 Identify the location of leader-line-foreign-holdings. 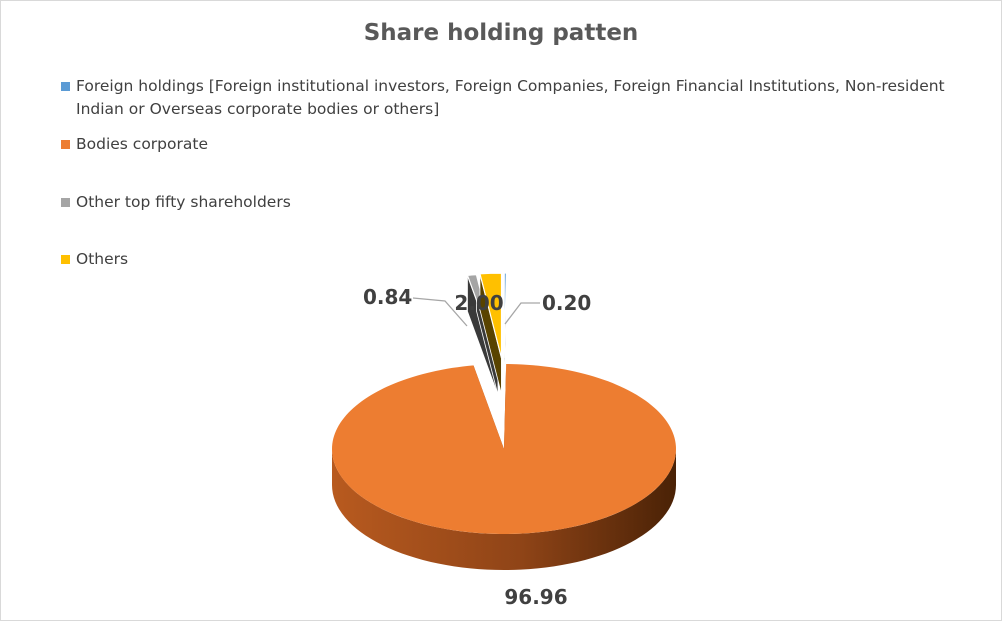
(522, 313).